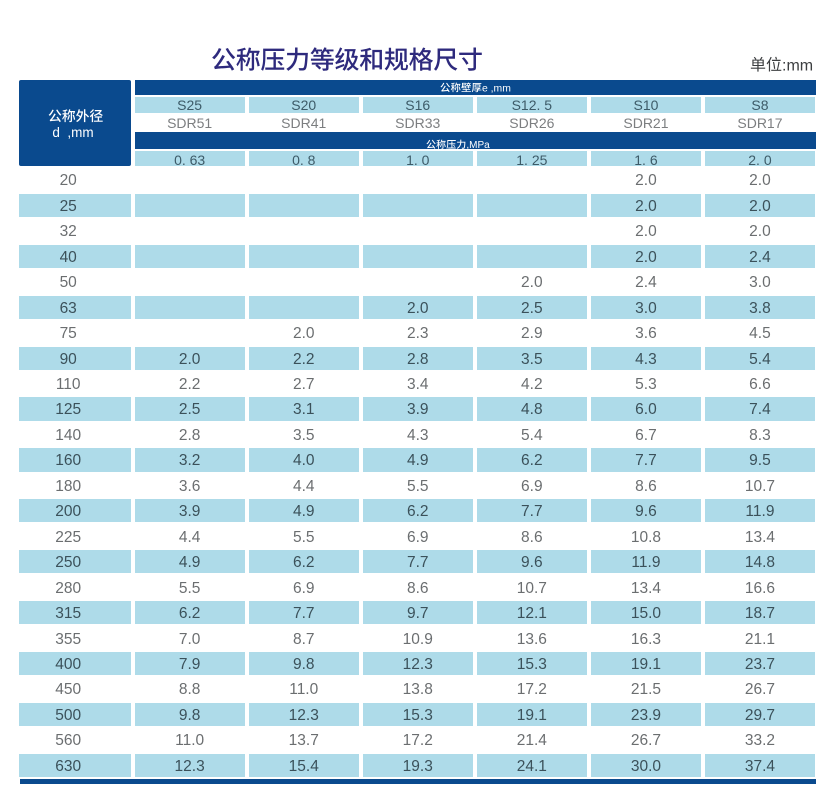 Image resolution: width=833 pixels, height=788 pixels. I want to click on svg-text: e ,mm, so click(496, 89).